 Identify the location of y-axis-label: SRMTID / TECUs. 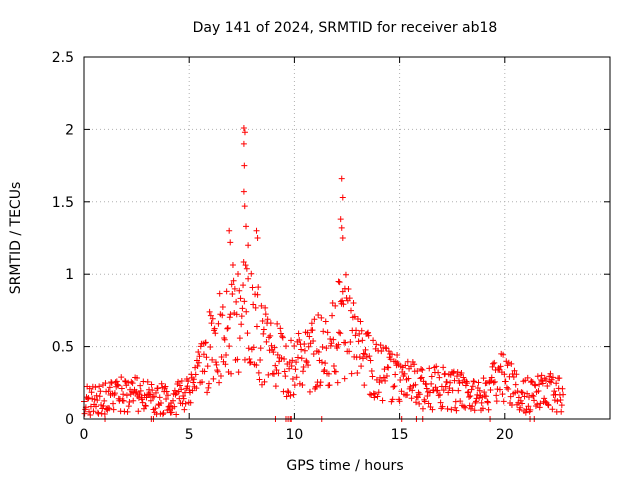
(16, 238).